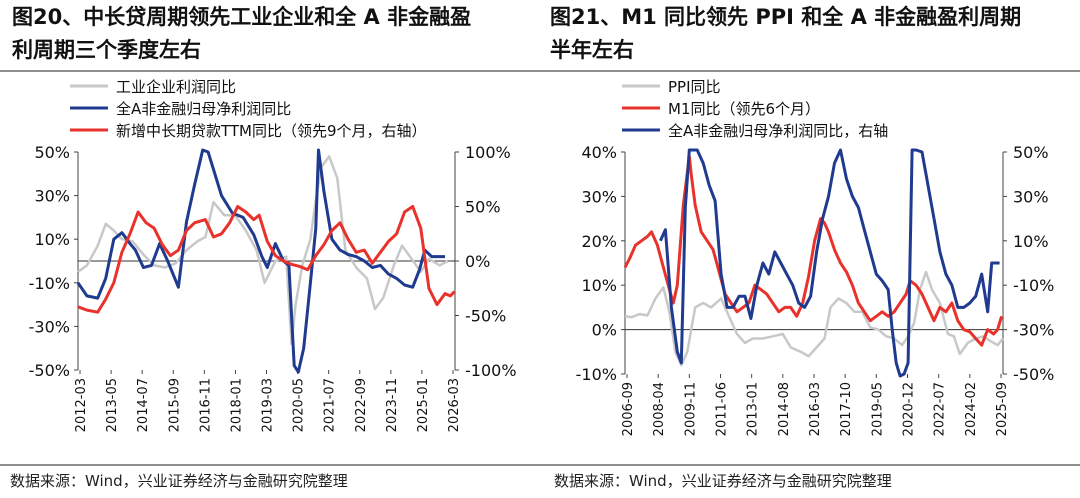 This screenshot has width=1080, height=498. I want to click on right-left-tick-label: 30%, so click(599, 196).